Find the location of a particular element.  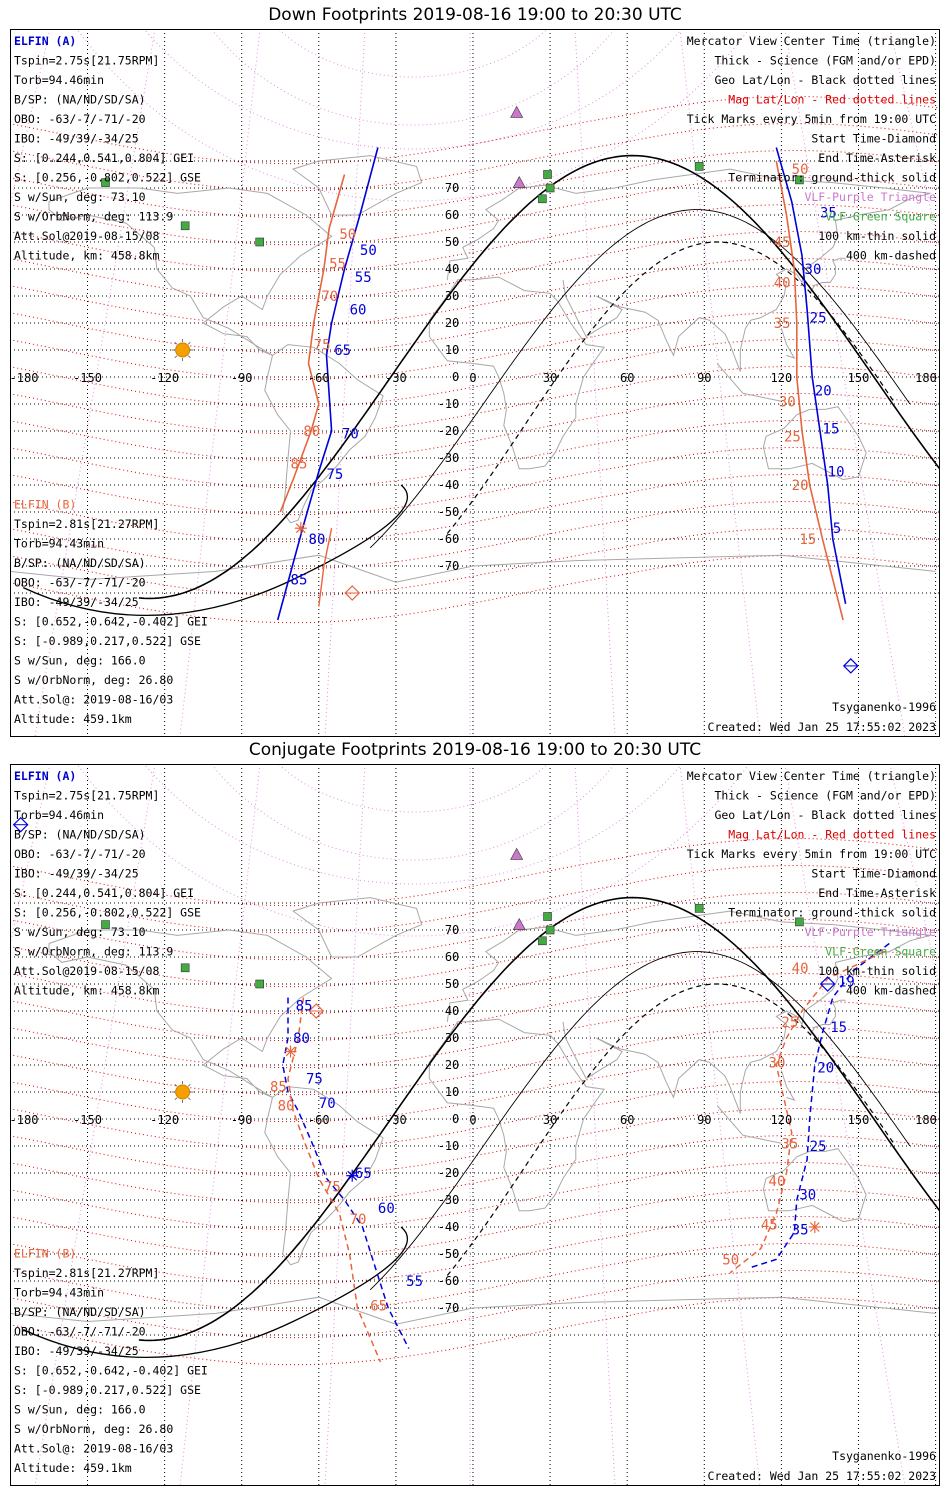

elfin-b-info: S: [-0.989,0.217,0.522] GSE is located at coordinates (107, 641).